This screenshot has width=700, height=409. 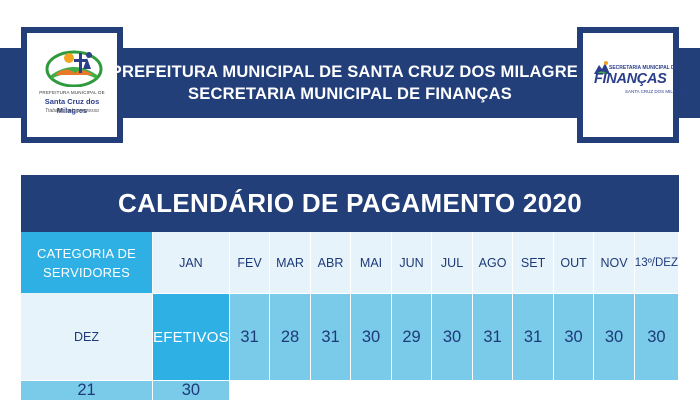 I want to click on month-header-abr: ABR, so click(x=331, y=262).